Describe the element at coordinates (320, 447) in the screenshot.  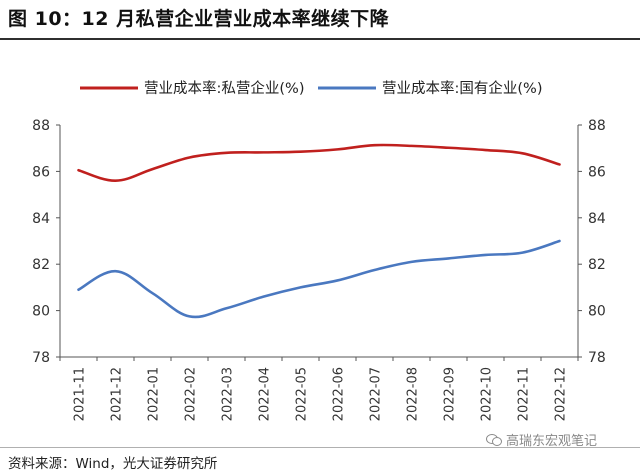
I see `footer-divider` at that location.